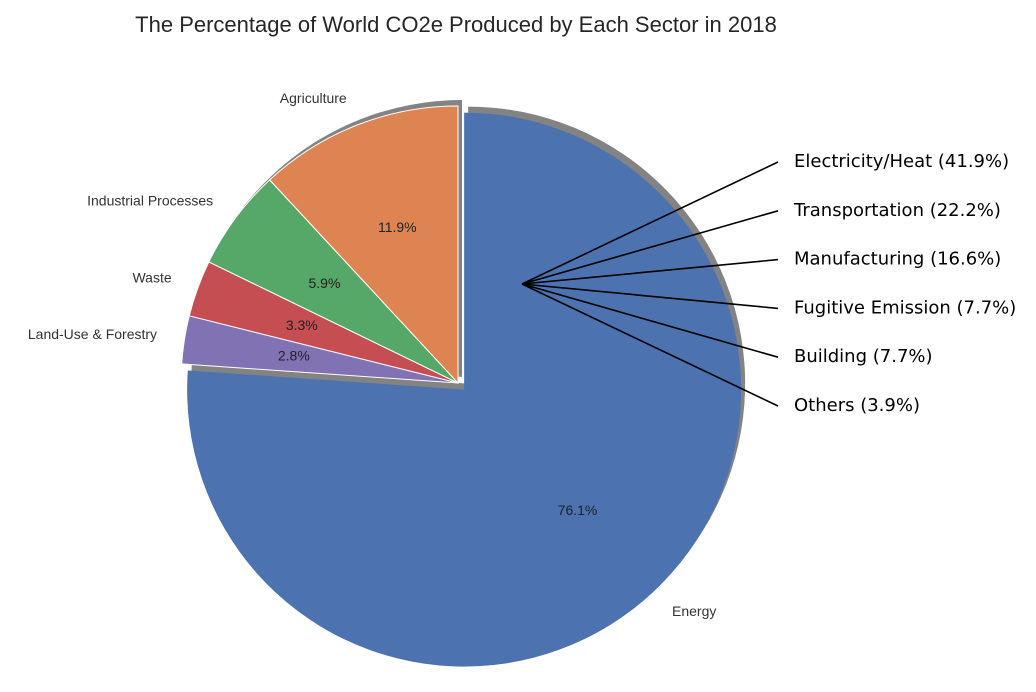  What do you see at coordinates (905, 307) in the screenshot?
I see `callout-label-fugitive-emission-7-7: Fugitive Emission (7.7%)` at bounding box center [905, 307].